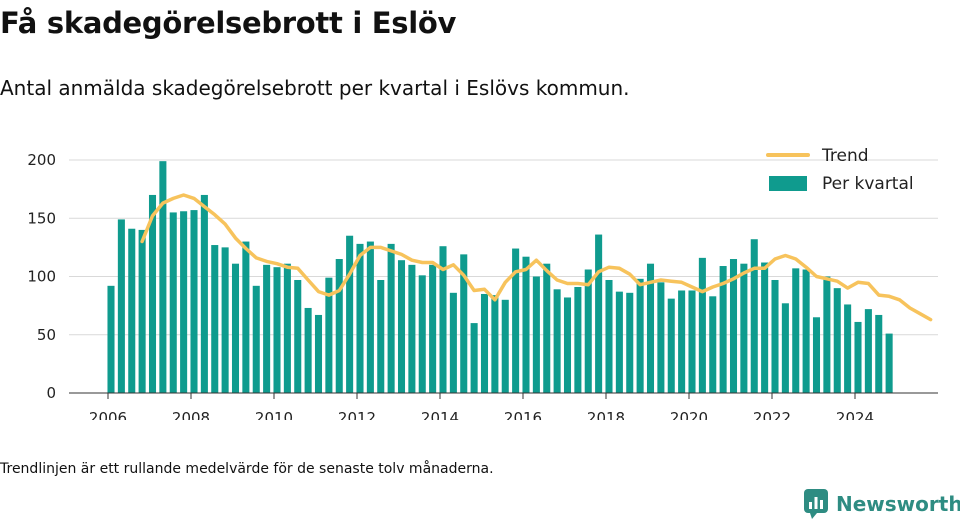 This screenshot has width=960, height=520. What do you see at coordinates (357, 414) in the screenshot?
I see `x-tick-label: 2012` at bounding box center [357, 414].